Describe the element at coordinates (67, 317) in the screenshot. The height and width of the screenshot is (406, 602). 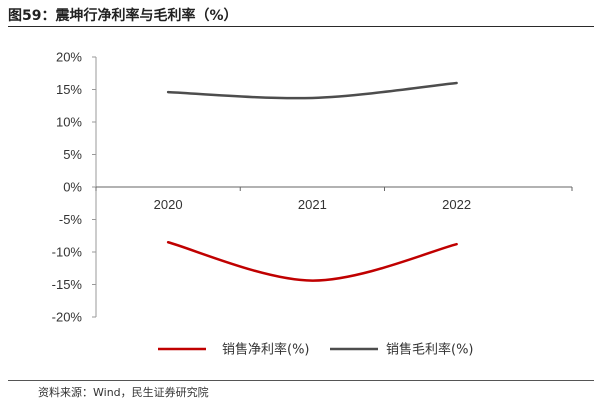
I see `y-tick-label: -20%` at that location.